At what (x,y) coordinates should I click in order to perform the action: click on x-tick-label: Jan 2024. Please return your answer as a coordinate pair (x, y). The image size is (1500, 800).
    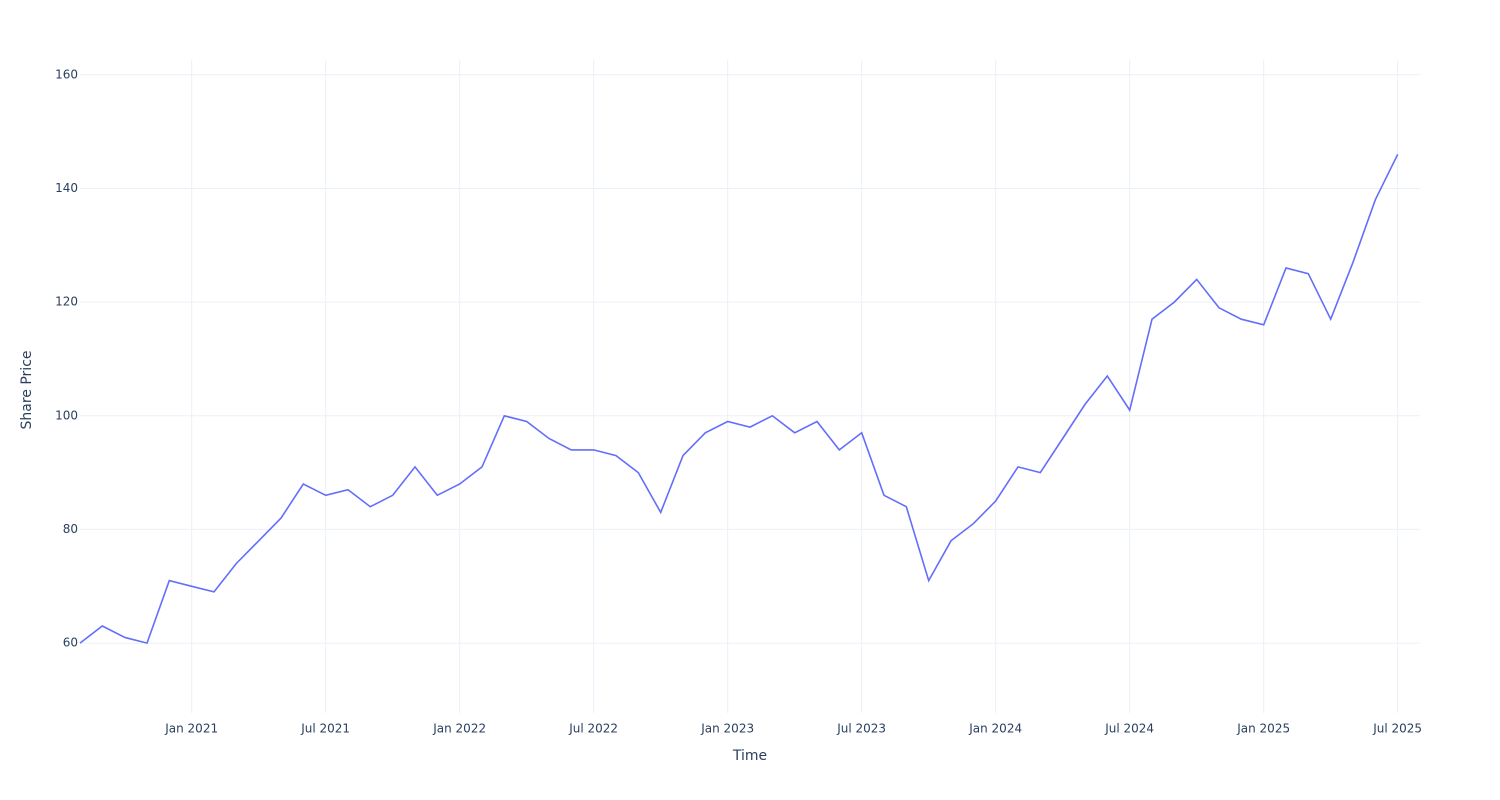
    Looking at the image, I should click on (995, 729).